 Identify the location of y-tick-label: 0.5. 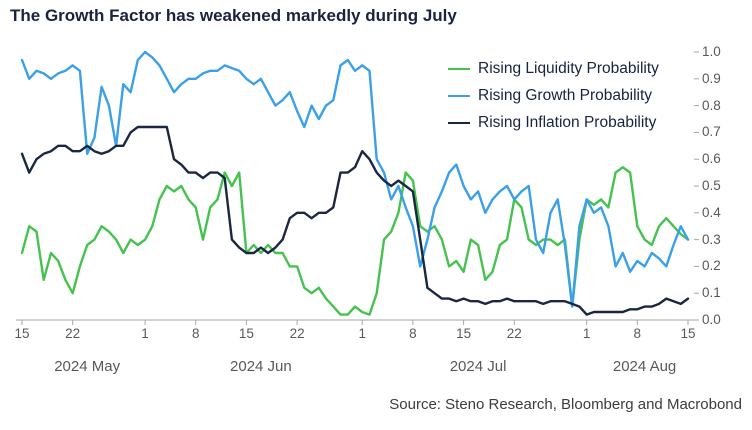
(711, 185).